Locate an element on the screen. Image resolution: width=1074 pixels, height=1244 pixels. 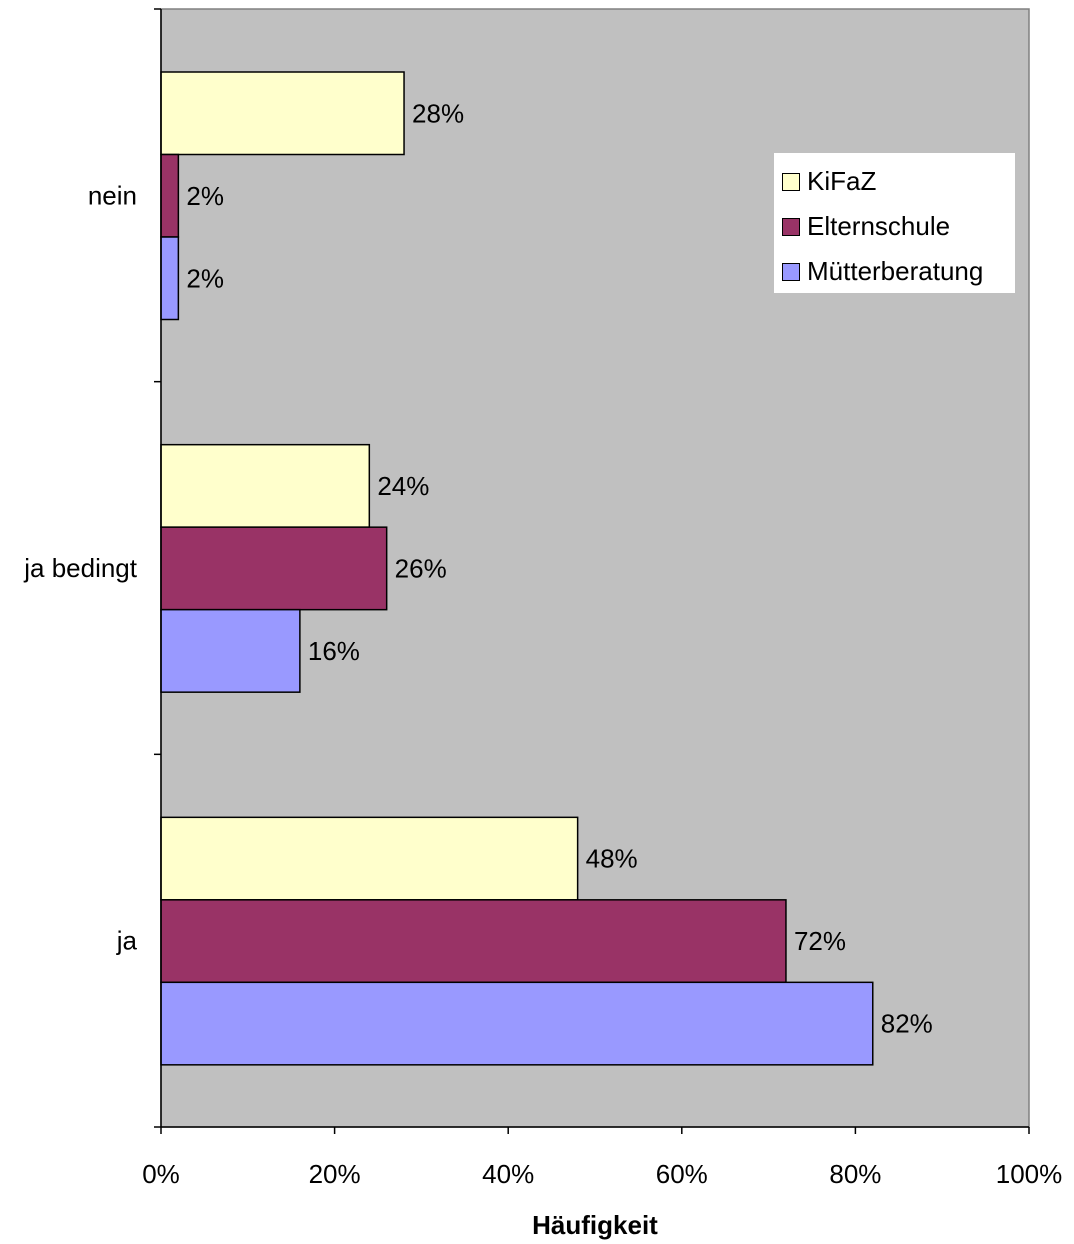
x-tick-label: 0% is located at coordinates (161, 1174).